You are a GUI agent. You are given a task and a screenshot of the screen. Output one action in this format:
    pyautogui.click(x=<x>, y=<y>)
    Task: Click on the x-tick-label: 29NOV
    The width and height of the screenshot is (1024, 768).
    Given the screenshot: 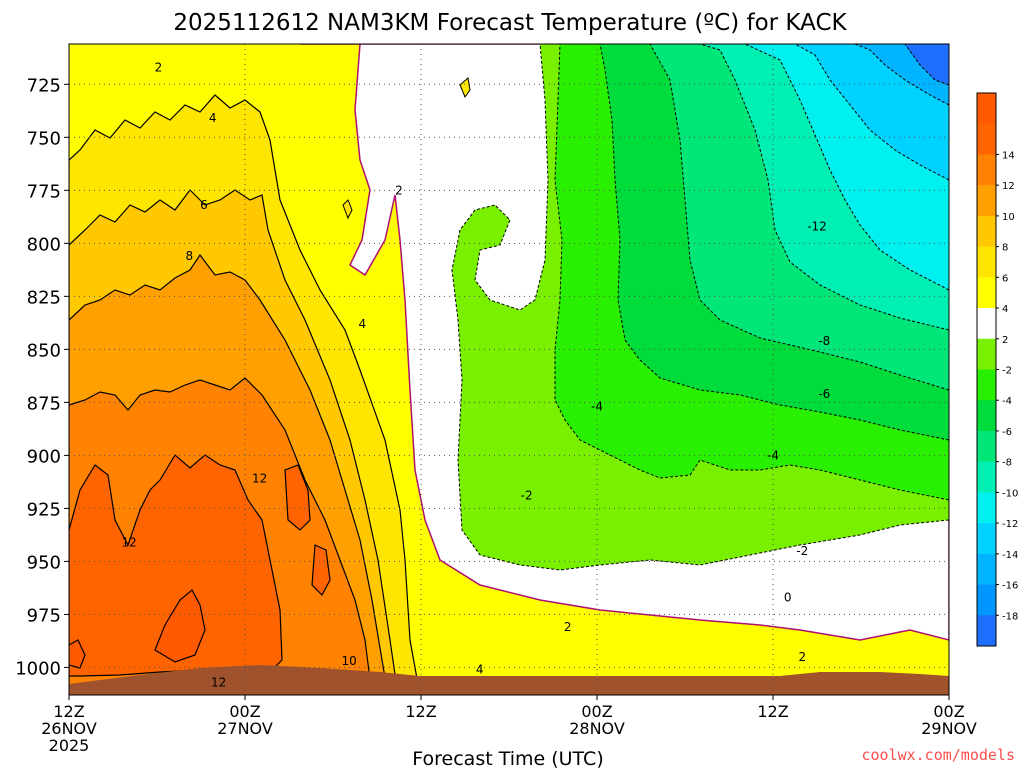 What is the action you would take?
    pyautogui.click(x=949, y=728)
    